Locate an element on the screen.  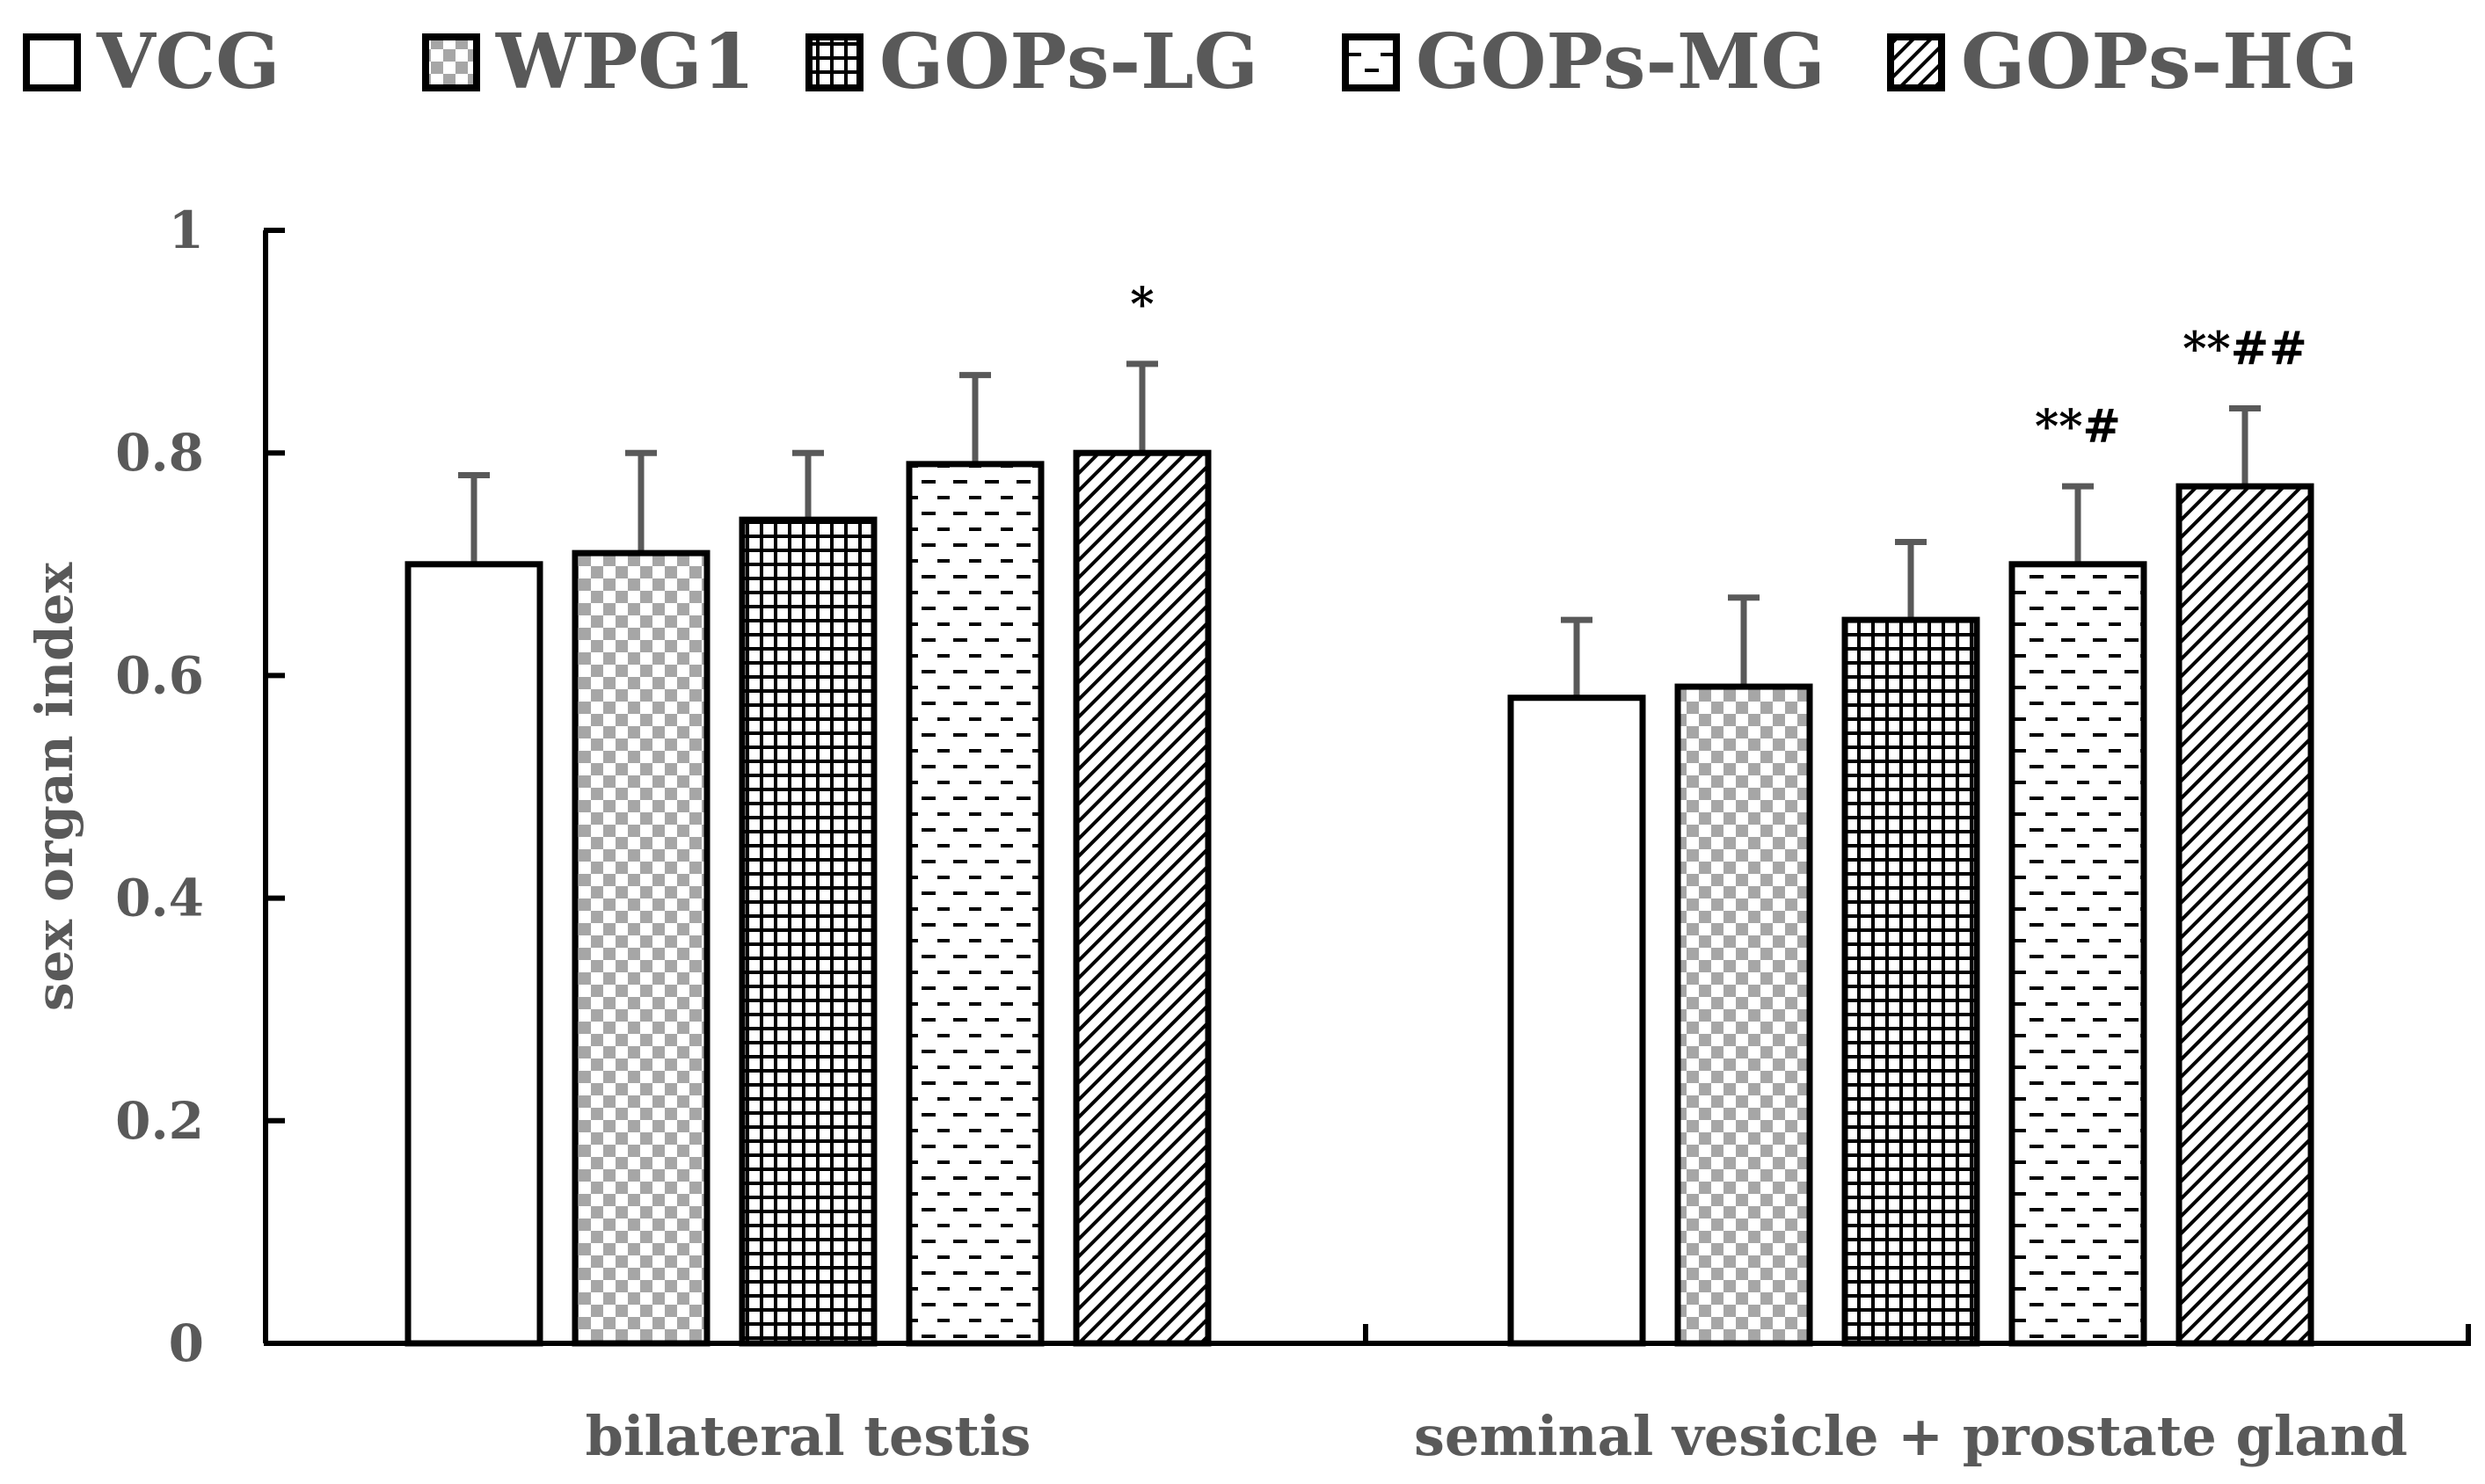
legend: VCG WPG1 GOPs-LG GOPs-MG GOPs-HG is located at coordinates (1190, 62).